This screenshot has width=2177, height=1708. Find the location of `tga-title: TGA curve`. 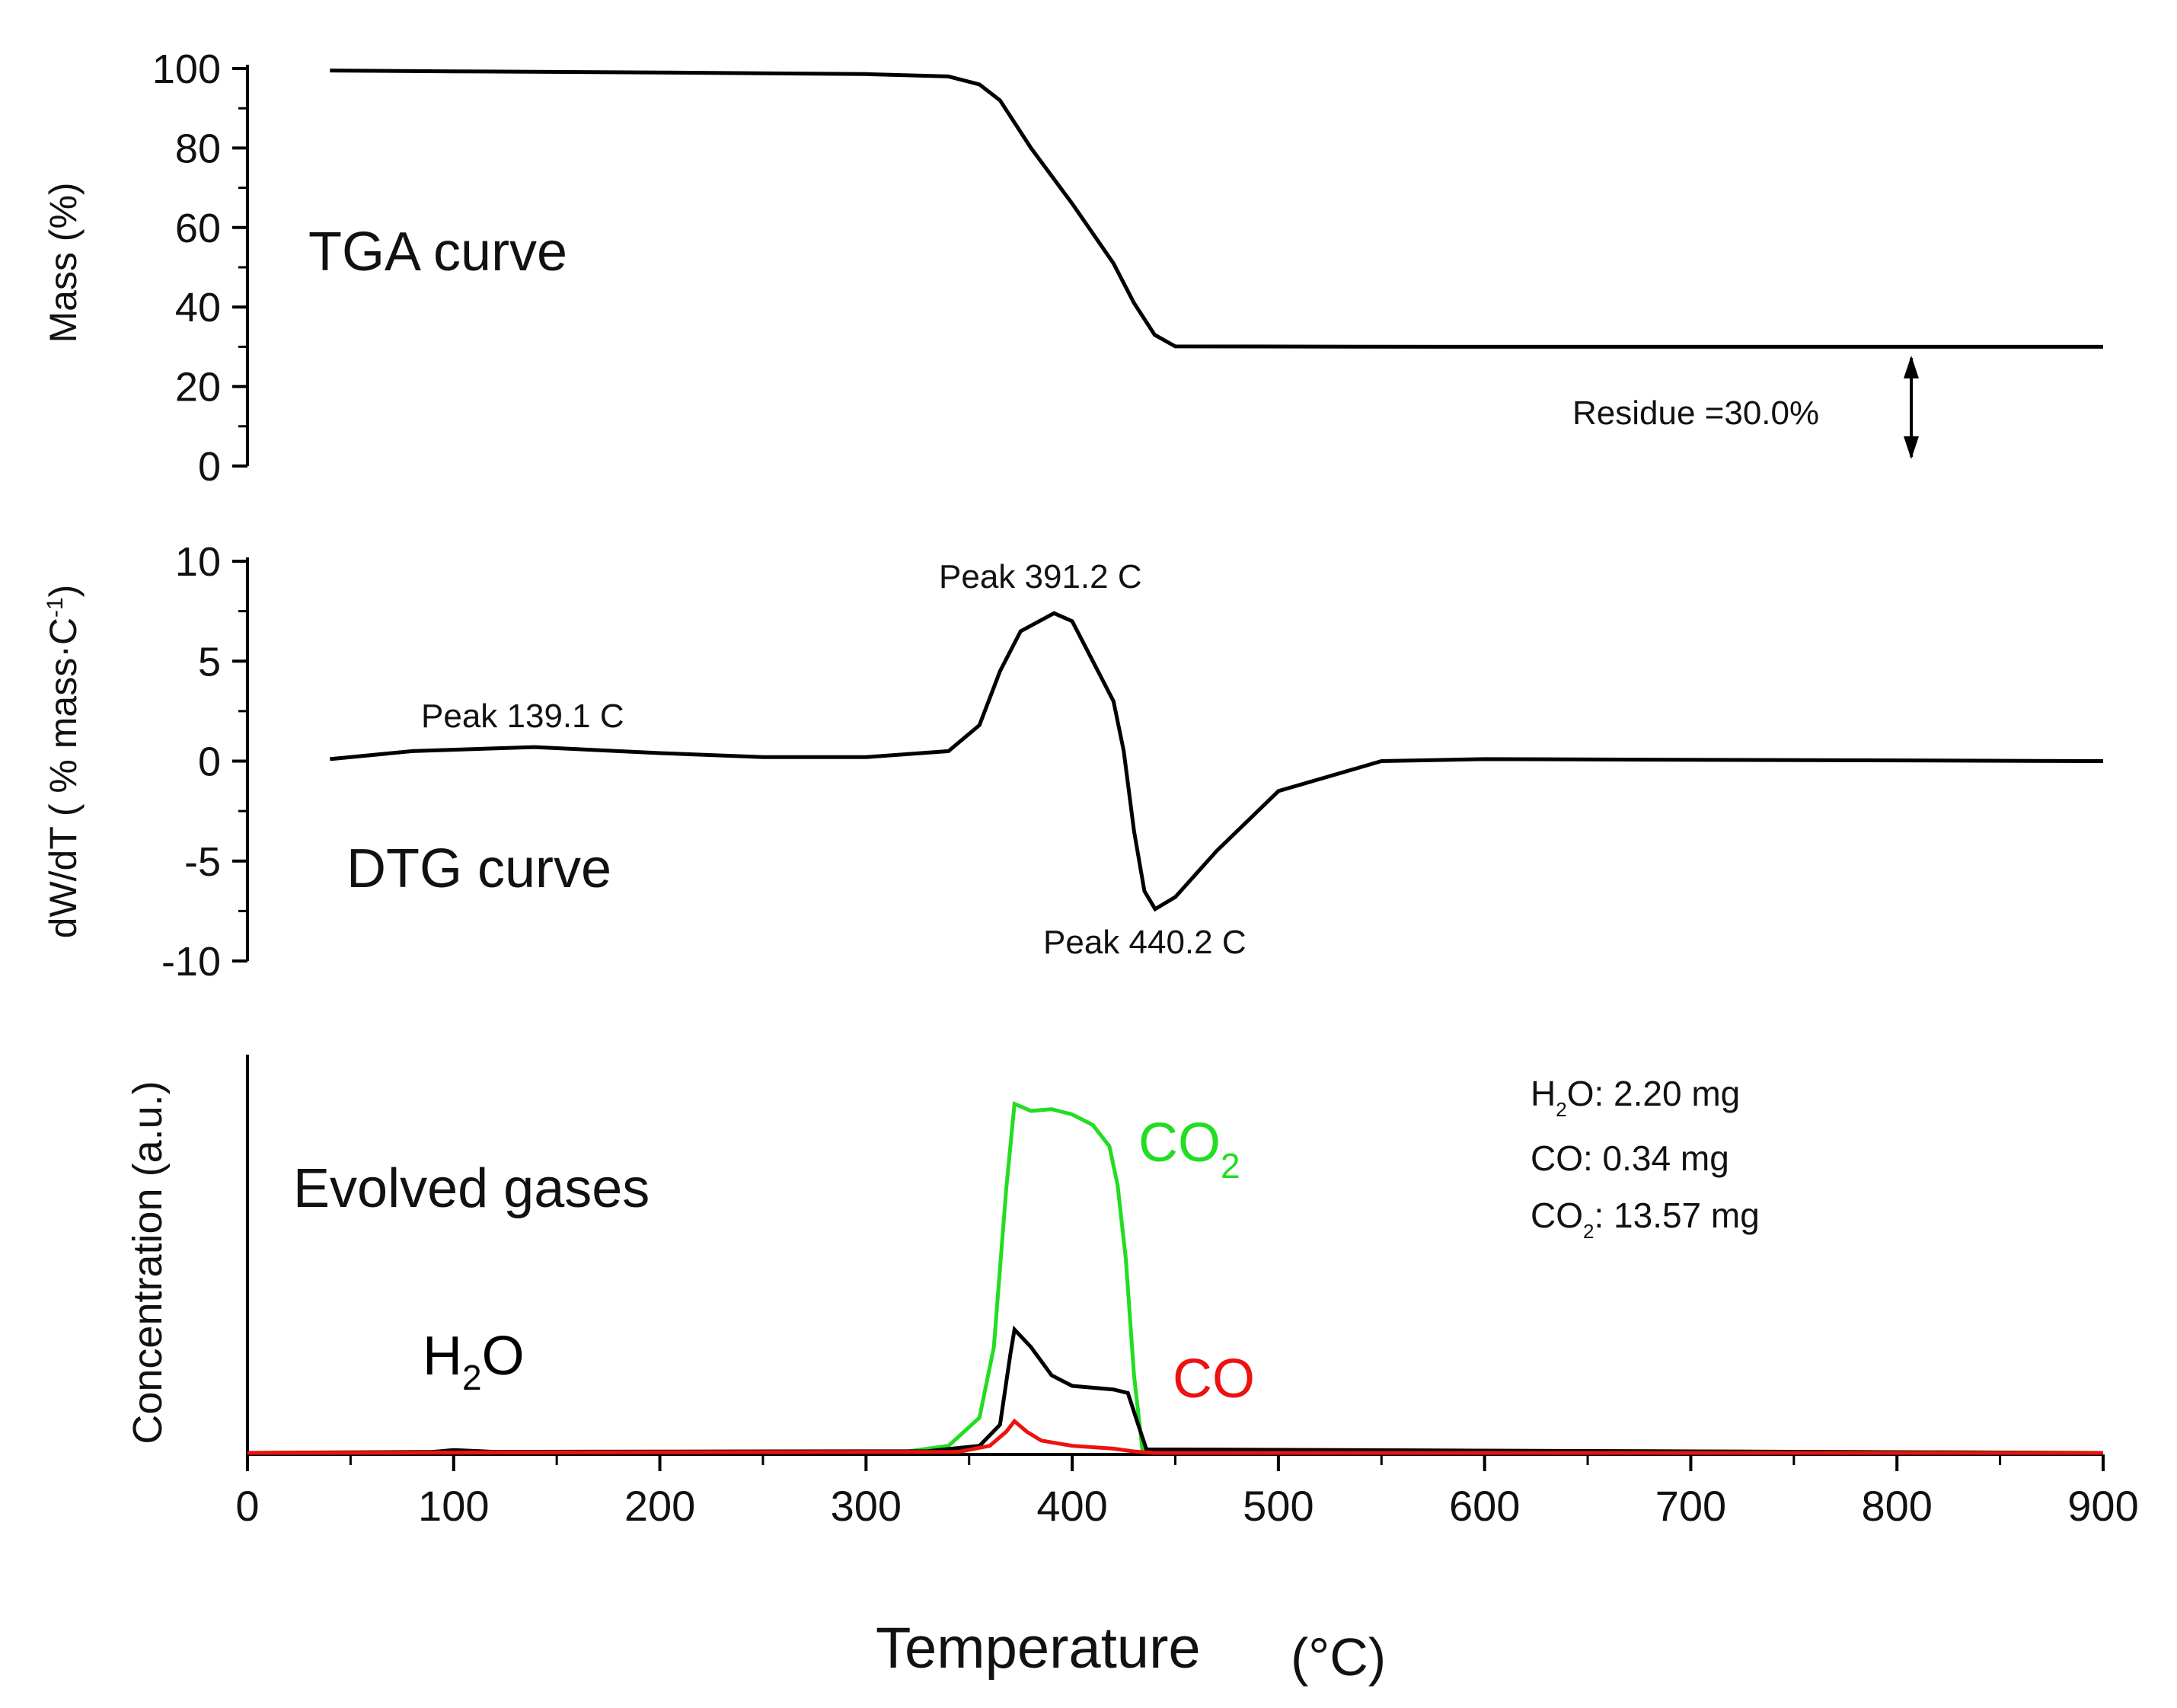

tga-title: TGA curve is located at coordinates (437, 252).